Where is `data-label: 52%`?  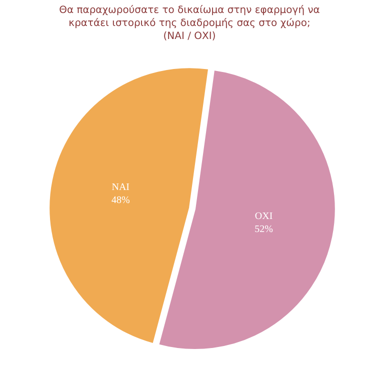 data-label: 52% is located at coordinates (263, 229).